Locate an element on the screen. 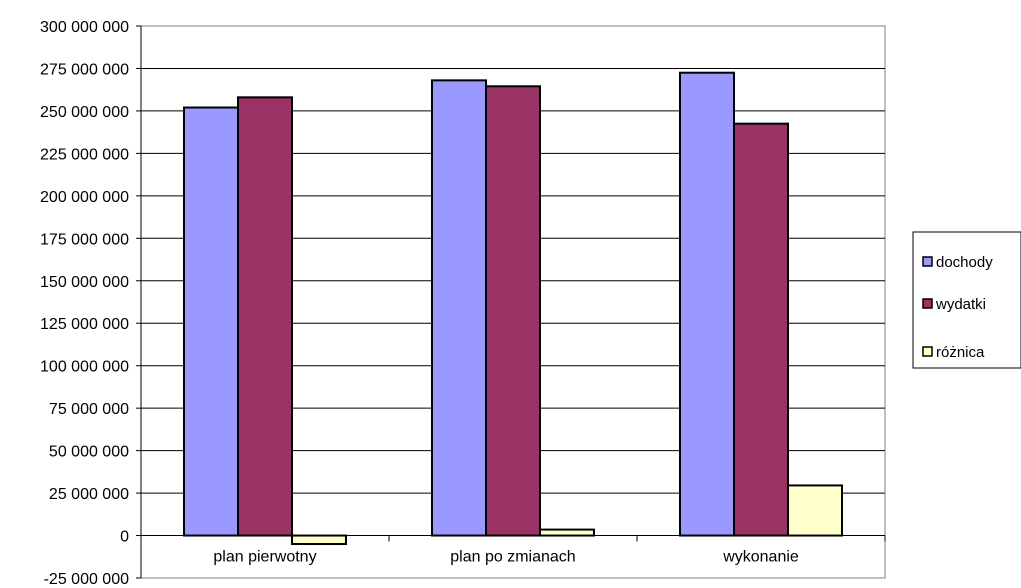 This screenshot has height=588, width=1021. y-tick-label: 125 000 000 is located at coordinates (84, 324).